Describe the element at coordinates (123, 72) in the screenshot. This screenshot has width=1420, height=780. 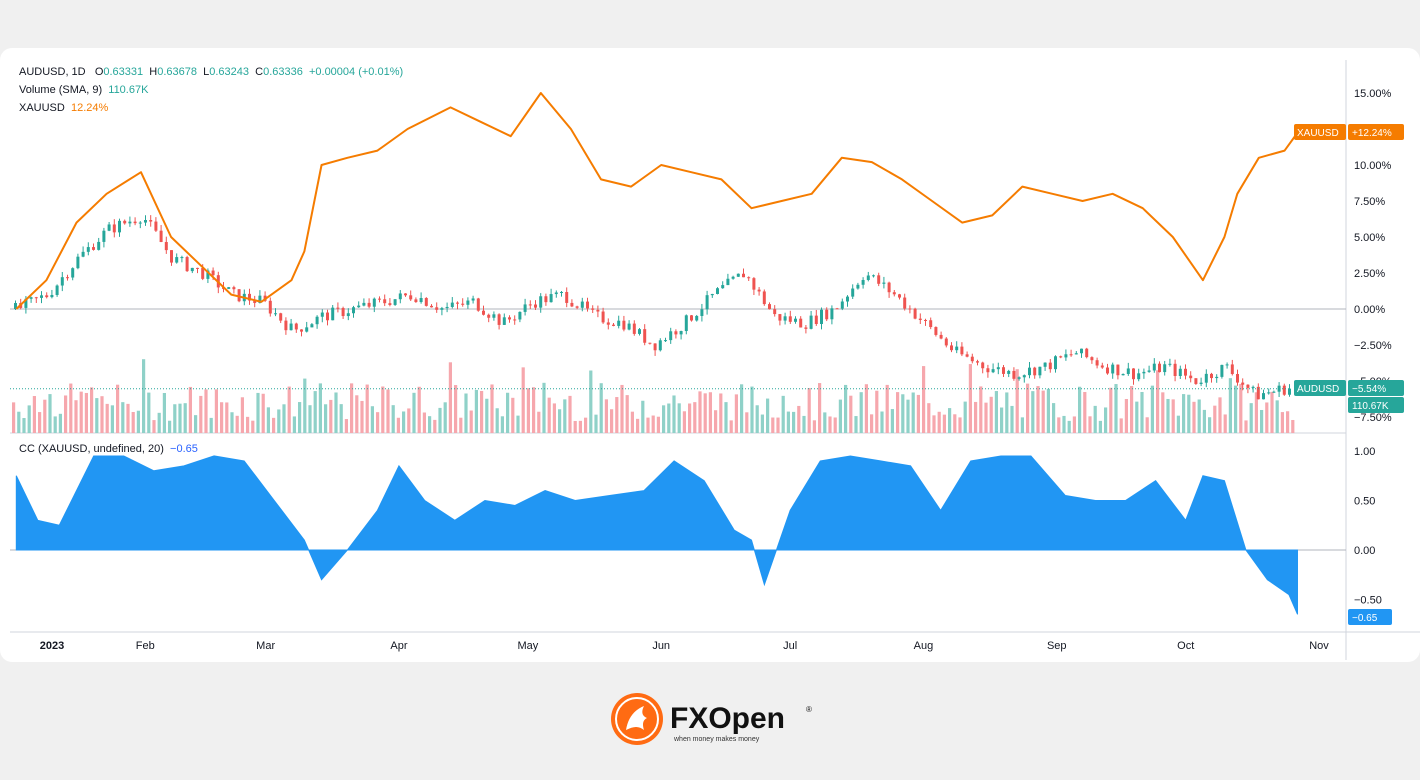
I see `legend-open: 0.63331` at that location.